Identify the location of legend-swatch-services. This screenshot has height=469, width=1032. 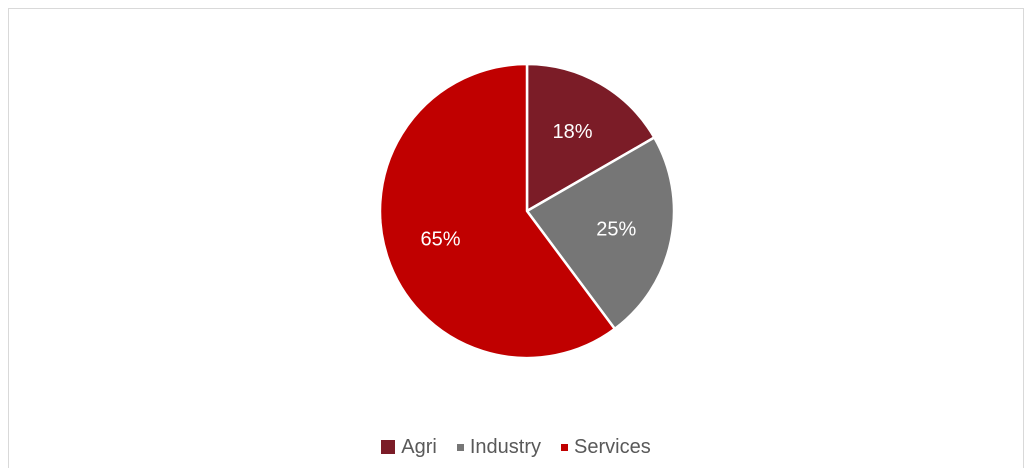
(565, 447).